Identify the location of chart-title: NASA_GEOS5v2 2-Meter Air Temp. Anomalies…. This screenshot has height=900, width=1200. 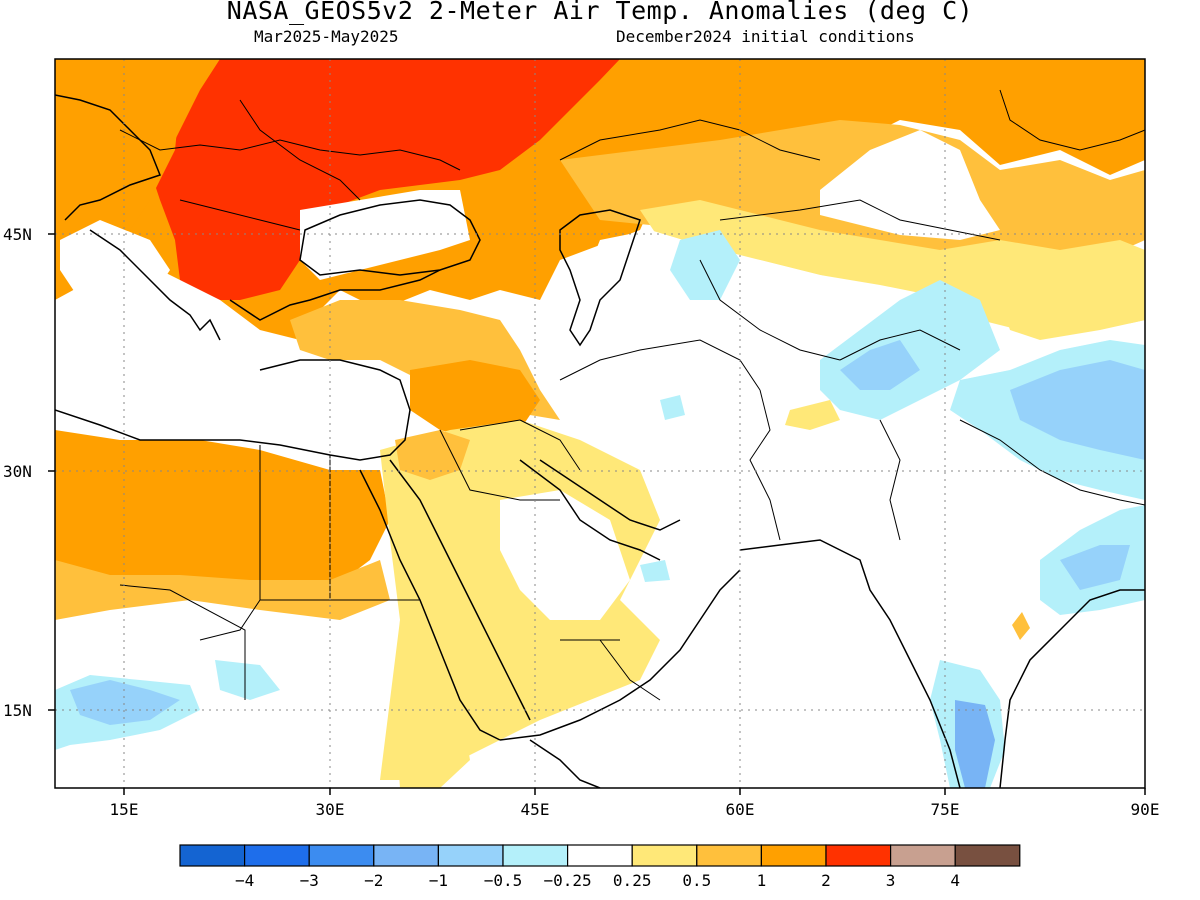
(600, 12).